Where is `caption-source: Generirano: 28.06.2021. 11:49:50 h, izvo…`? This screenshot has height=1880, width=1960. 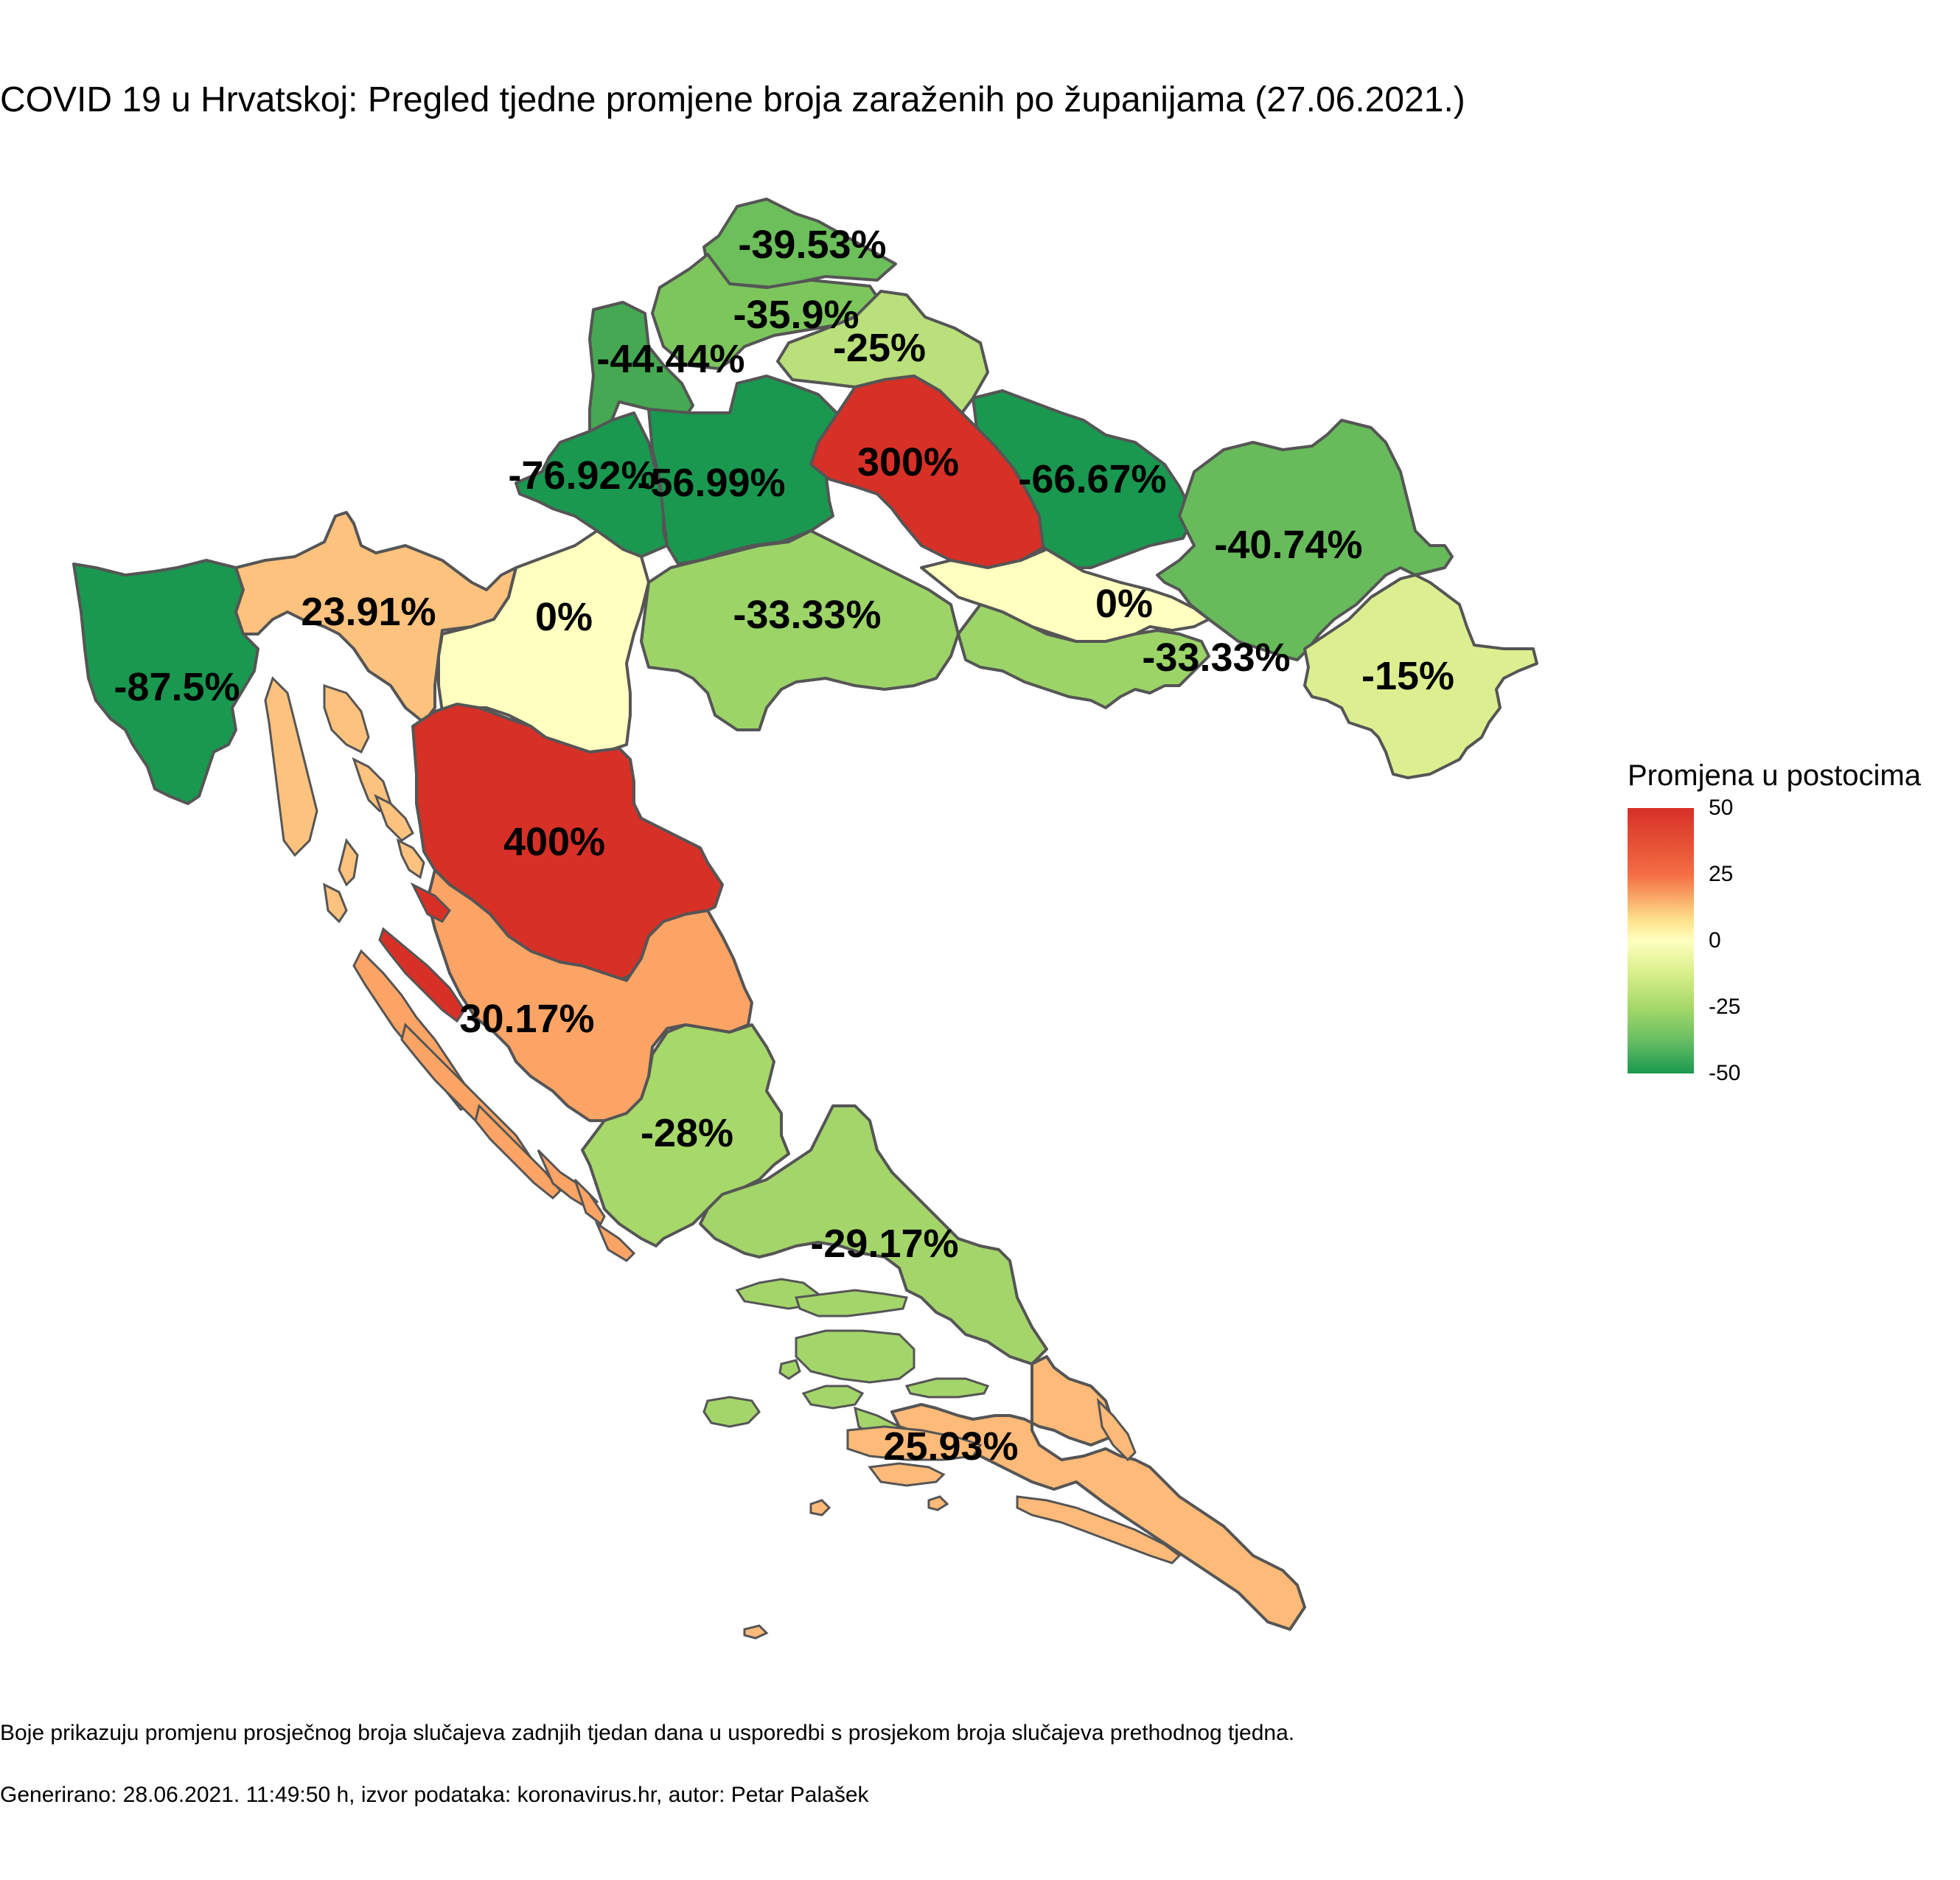 caption-source: Generirano: 28.06.2021. 11:49:50 h, izvo… is located at coordinates (434, 1795).